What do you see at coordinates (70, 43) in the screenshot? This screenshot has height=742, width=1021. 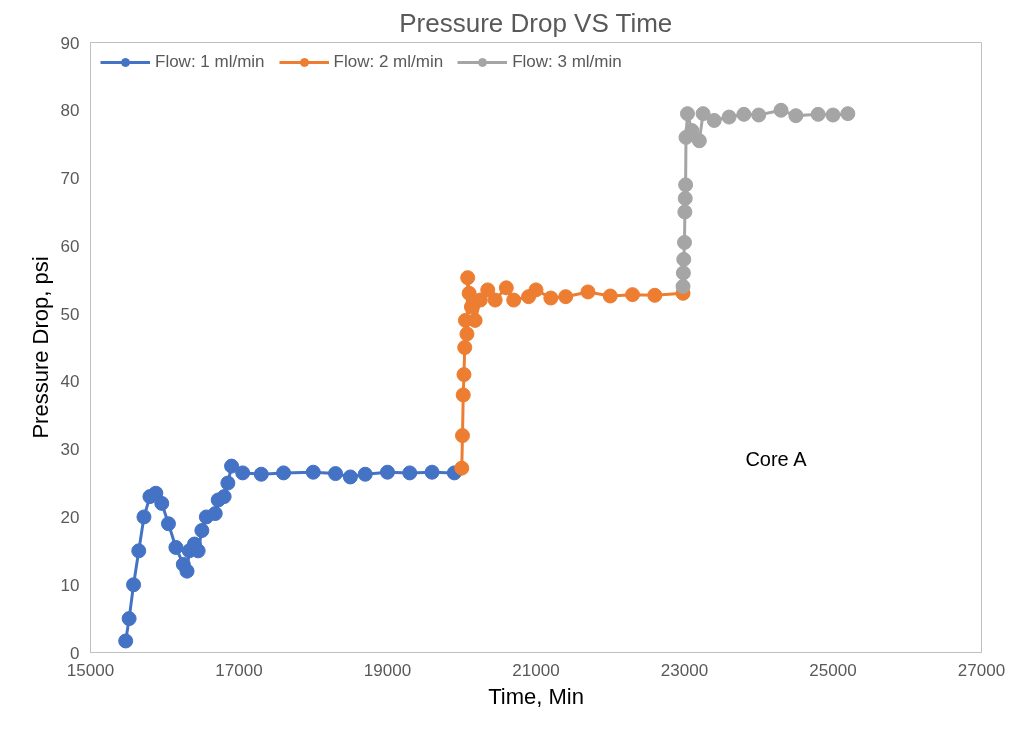 I see `y-tick-label: 90` at bounding box center [70, 43].